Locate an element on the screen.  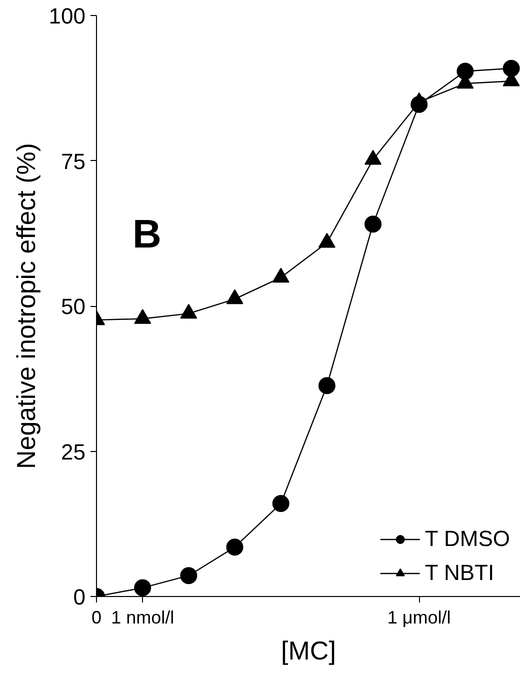
y-tick-label: 100 is located at coordinates (67, 16).